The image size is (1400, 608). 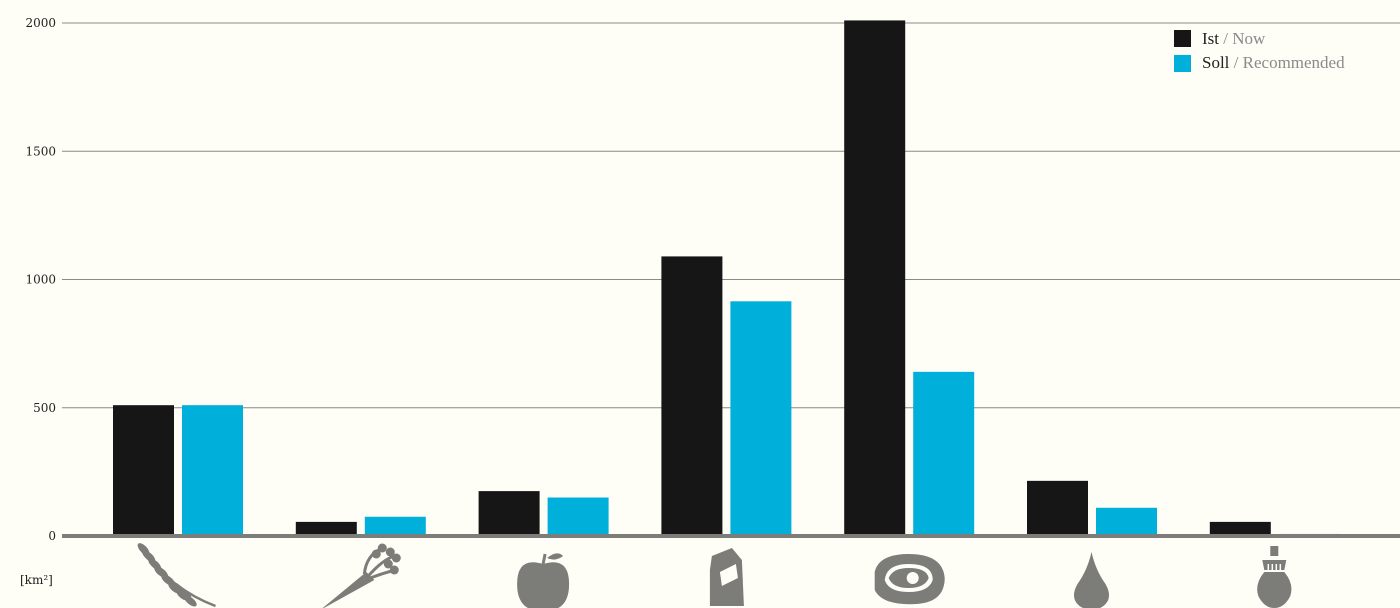 I want to click on legend-label-ist: Ist / Now, so click(x=1234, y=38).